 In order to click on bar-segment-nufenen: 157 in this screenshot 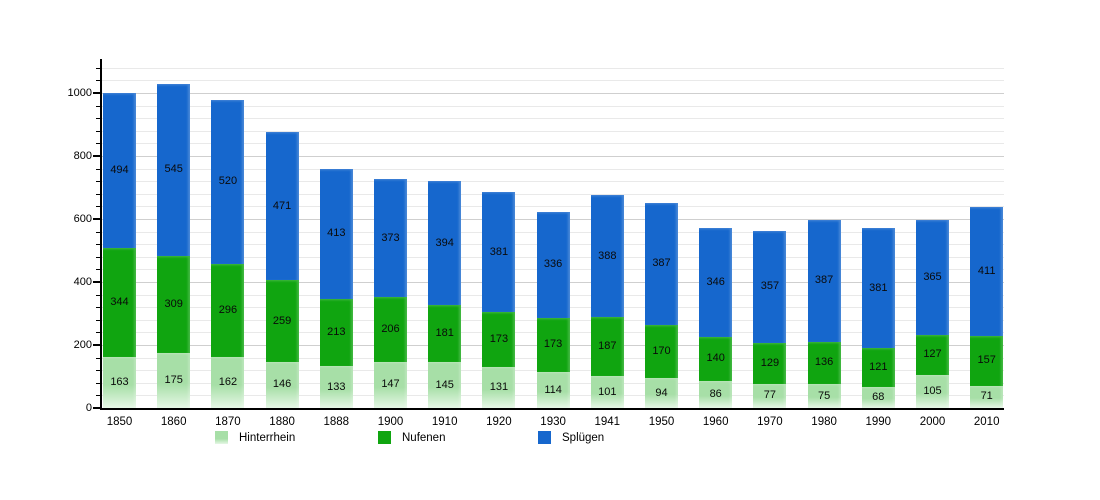, I will do `click(987, 361)`.